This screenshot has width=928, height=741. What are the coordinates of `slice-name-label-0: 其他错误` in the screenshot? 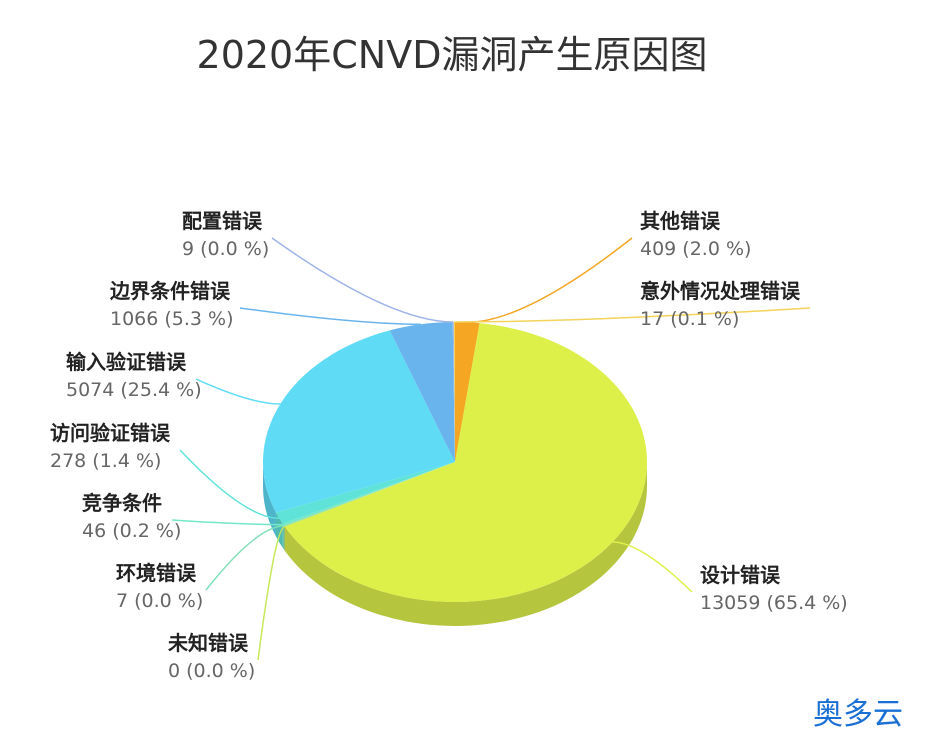 It's located at (680, 221).